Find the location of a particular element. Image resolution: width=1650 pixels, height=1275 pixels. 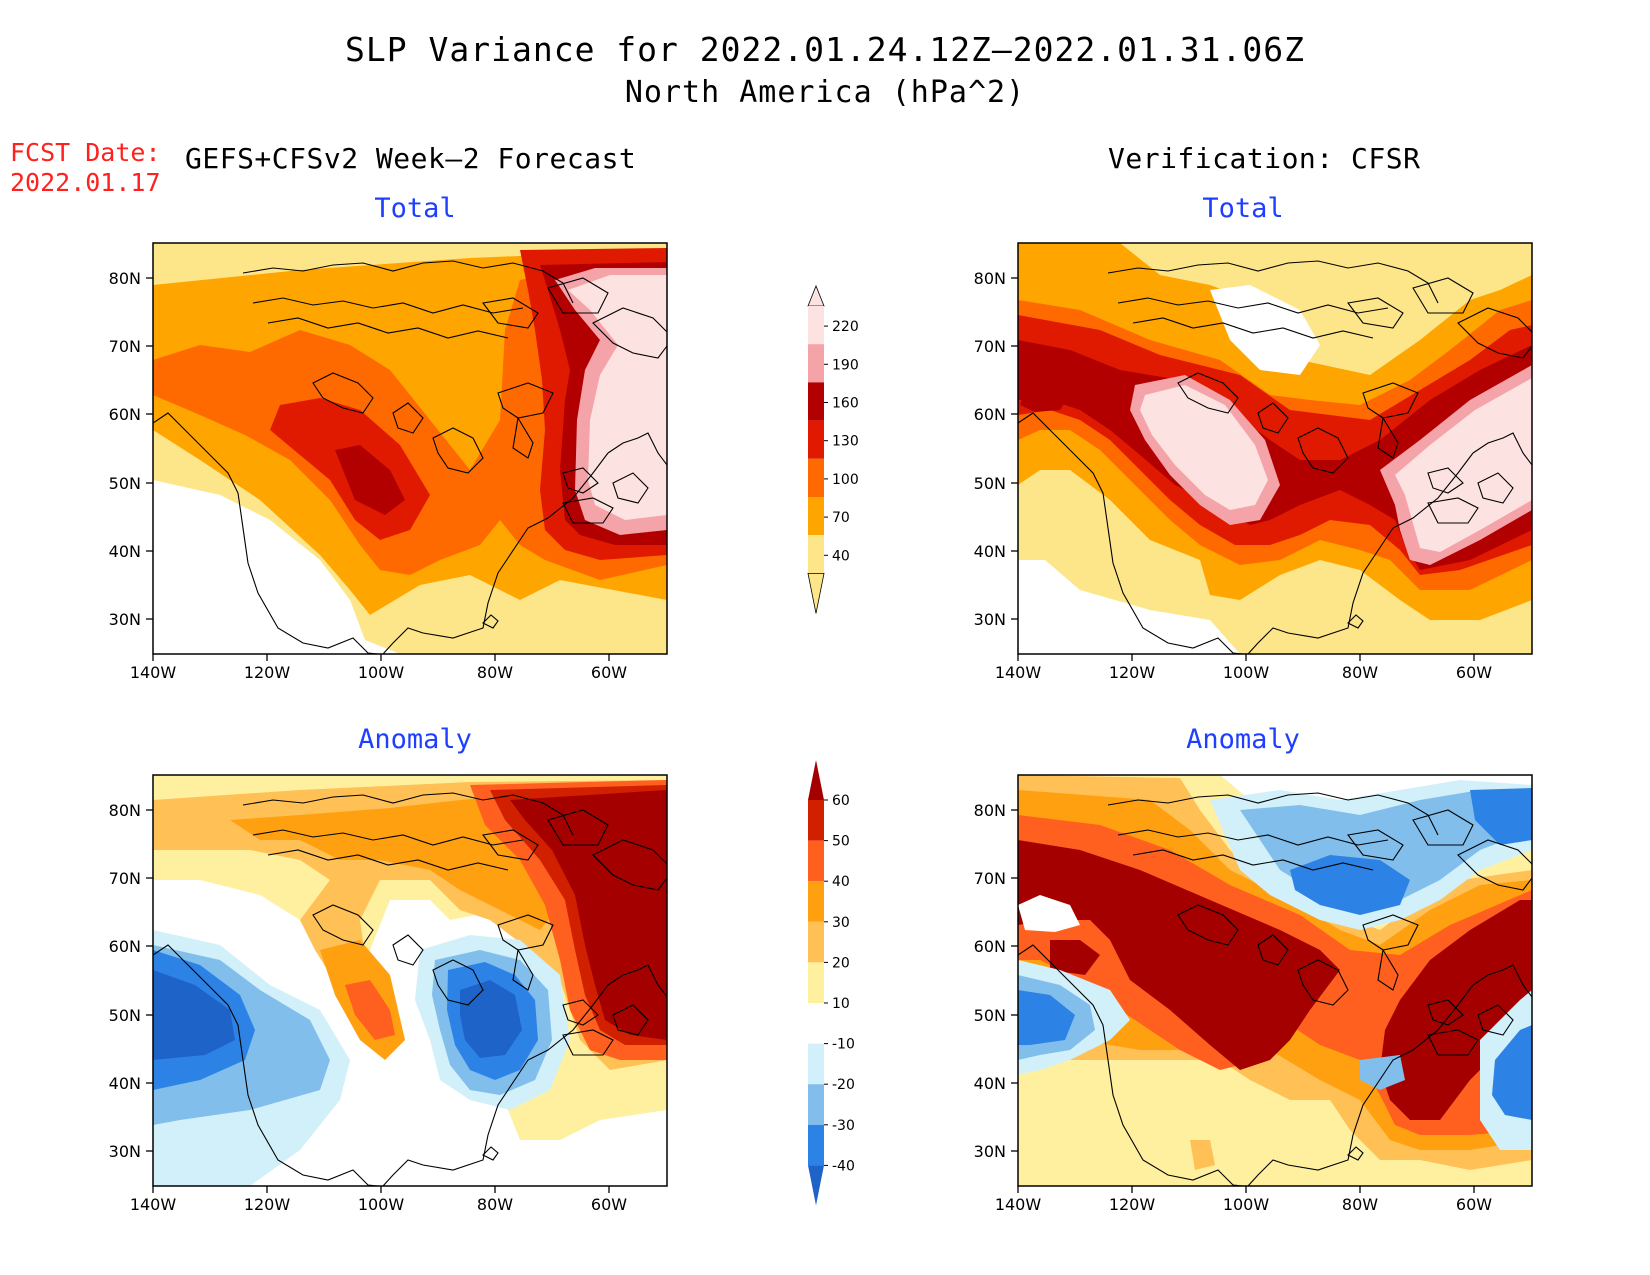

colorbar-total-label: 70 is located at coordinates (841, 518).